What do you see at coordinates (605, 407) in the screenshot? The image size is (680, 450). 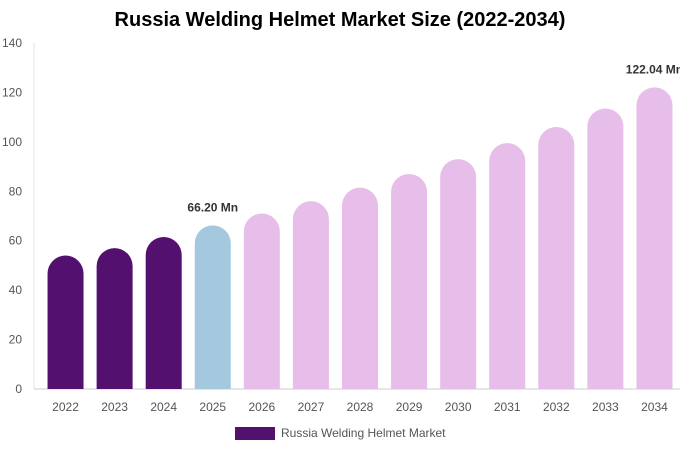 I see `x-tick-label: 2033` at bounding box center [605, 407].